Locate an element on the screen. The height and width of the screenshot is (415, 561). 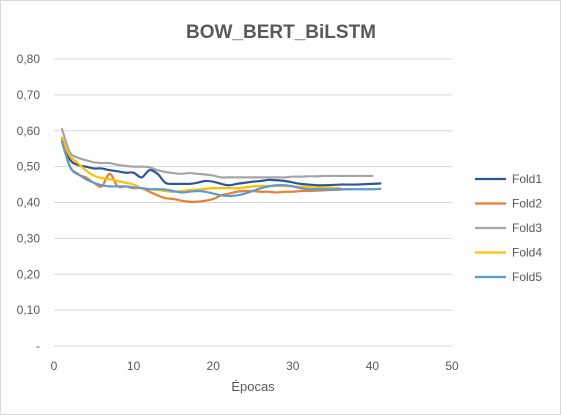
series-line-fold2 is located at coordinates (205, 171).